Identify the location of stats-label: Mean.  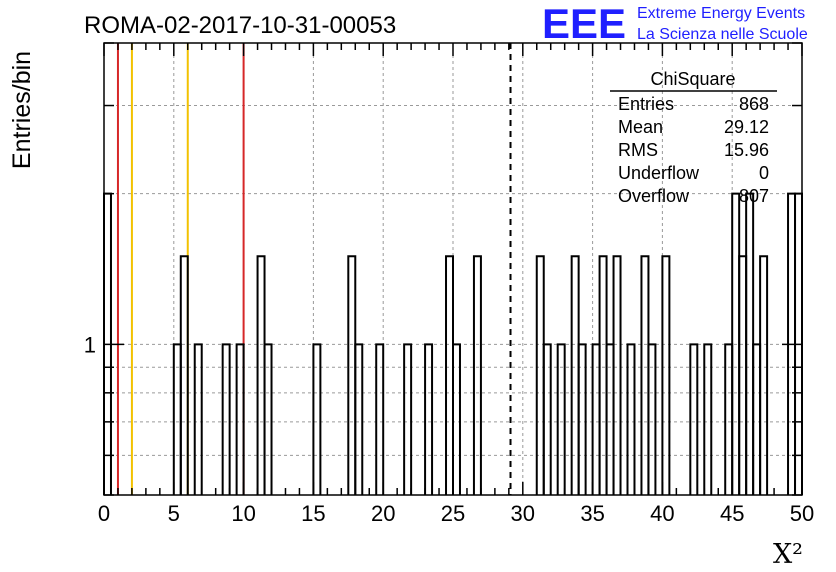
(640, 127).